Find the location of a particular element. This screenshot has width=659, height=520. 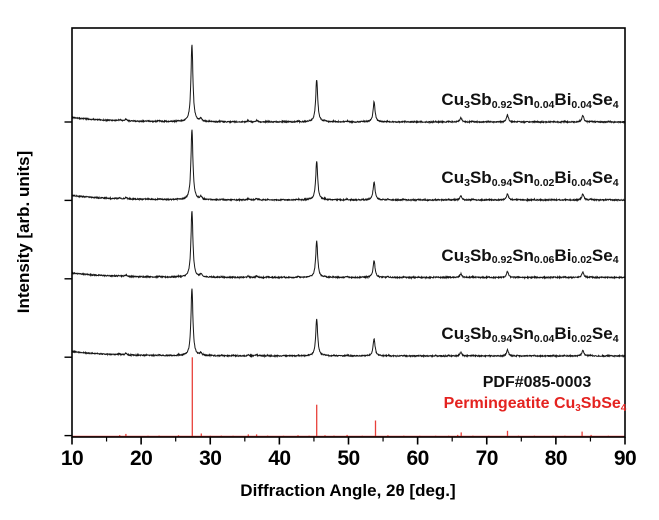

x-tick-label: 80 is located at coordinates (556, 458).